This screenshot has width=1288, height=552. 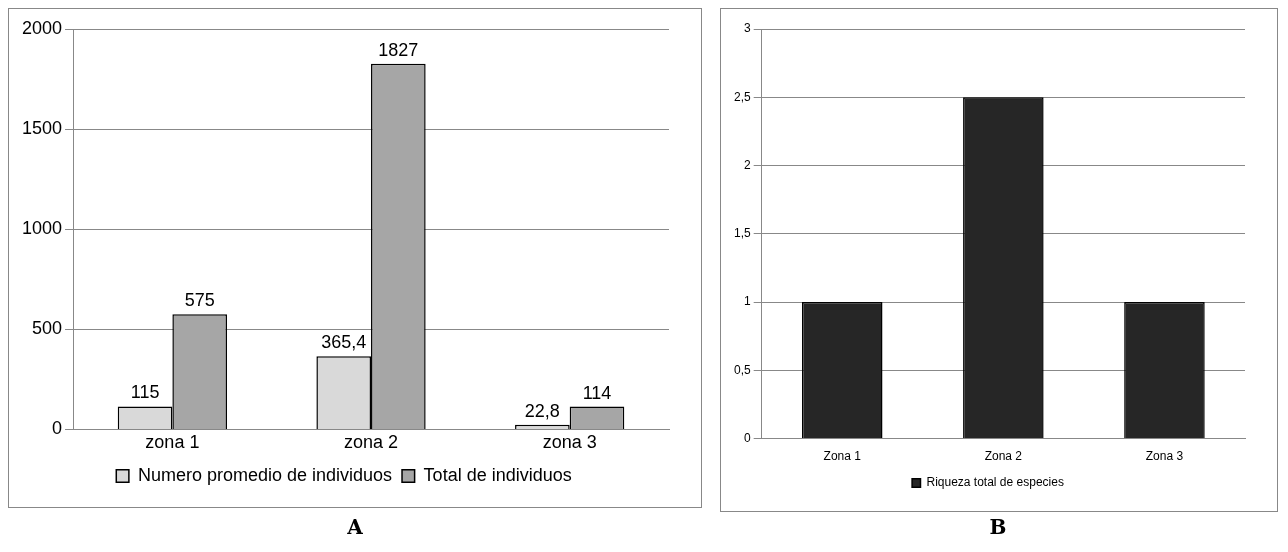 I want to click on y-tick-label: 1, so click(x=747, y=301).